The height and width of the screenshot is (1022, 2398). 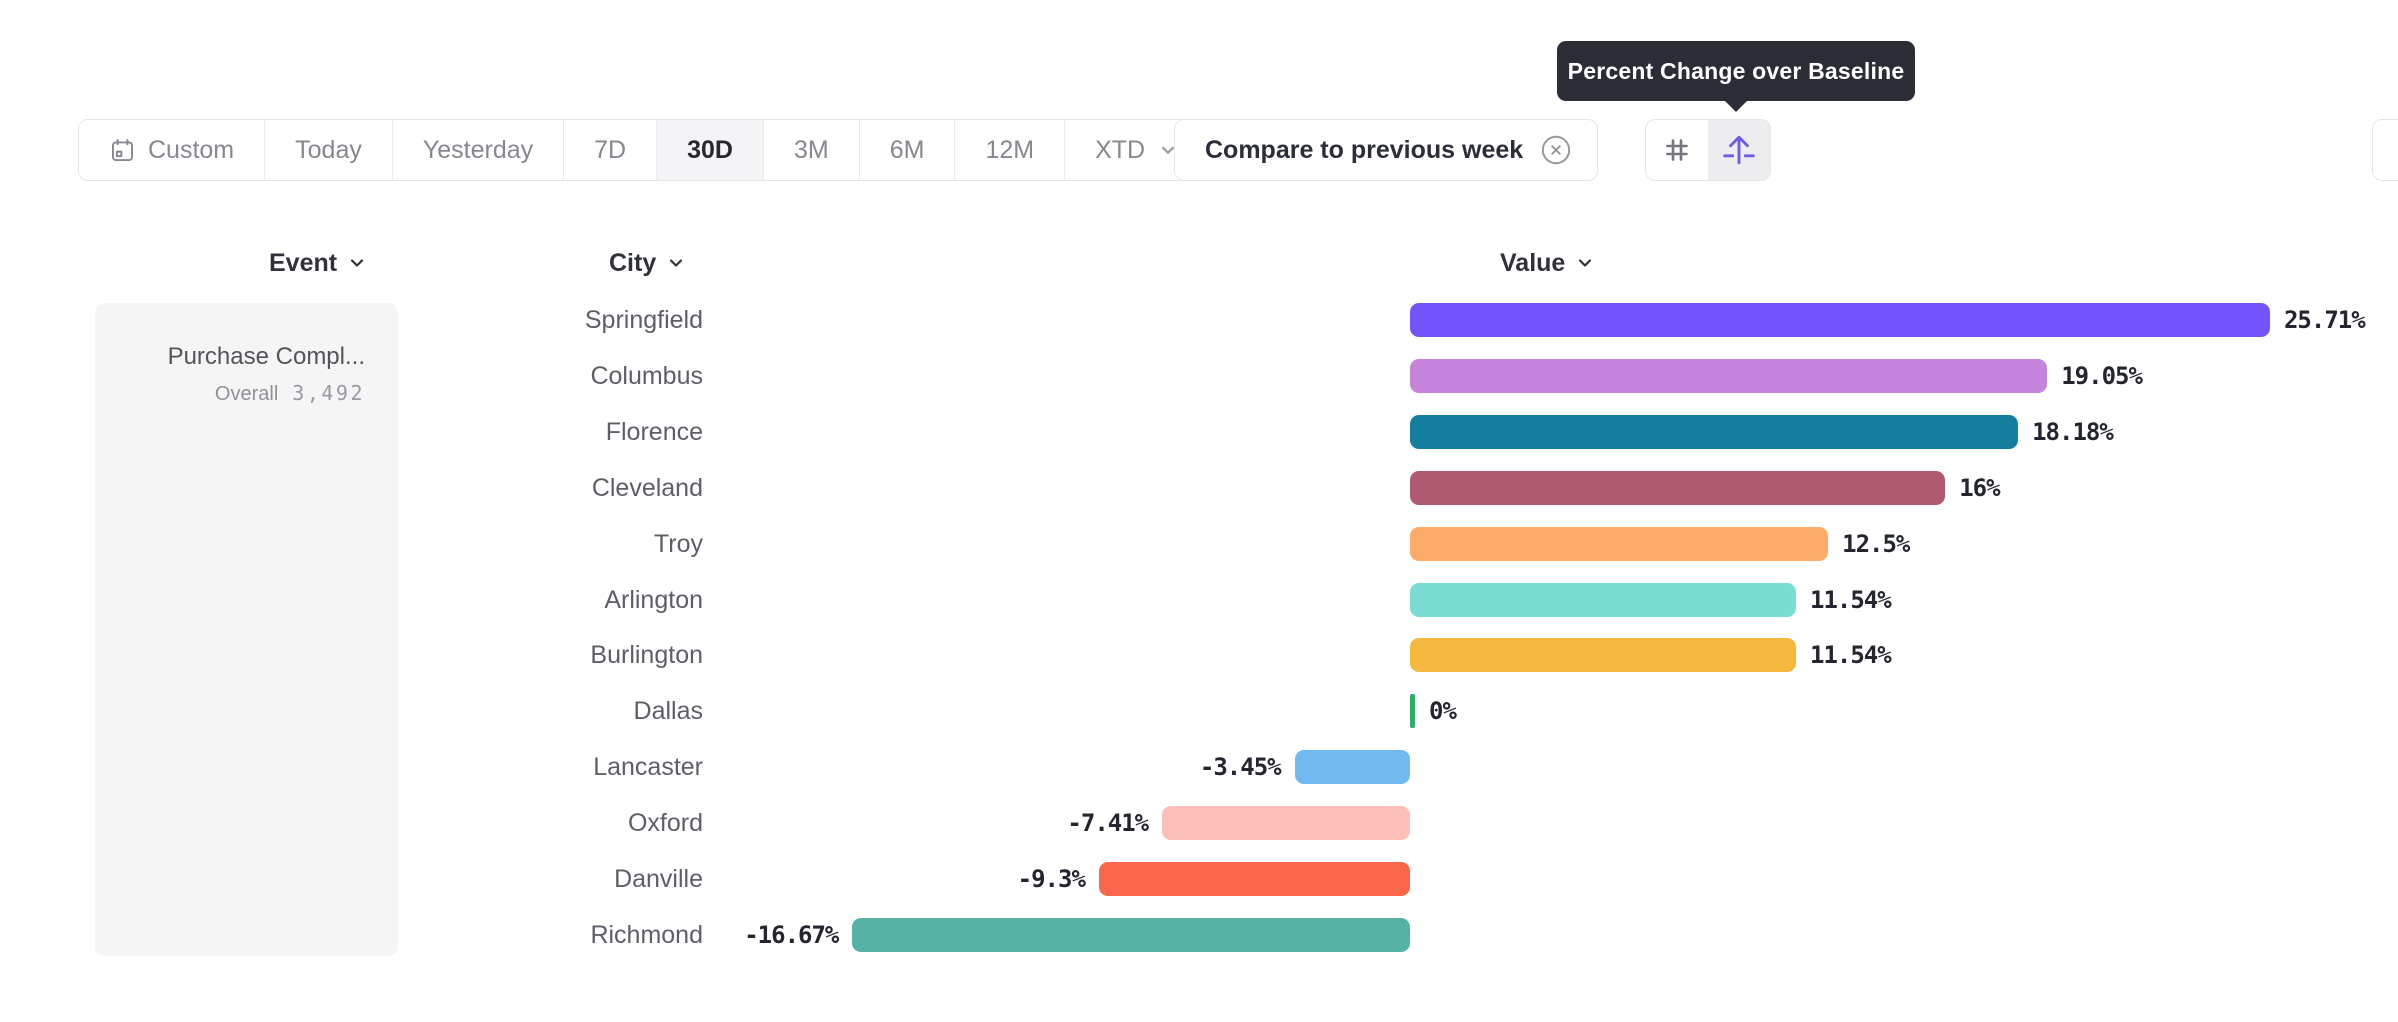 I want to click on chart-row: Dallas 0%, so click(x=1199, y=711).